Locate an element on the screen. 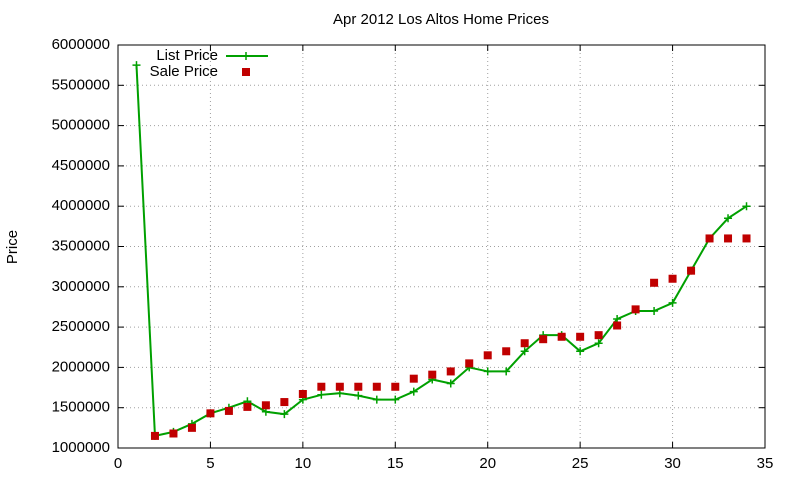 Image resolution: width=800 pixels, height=480 pixels. y-tick-label: 3500000 is located at coordinates (81, 245).